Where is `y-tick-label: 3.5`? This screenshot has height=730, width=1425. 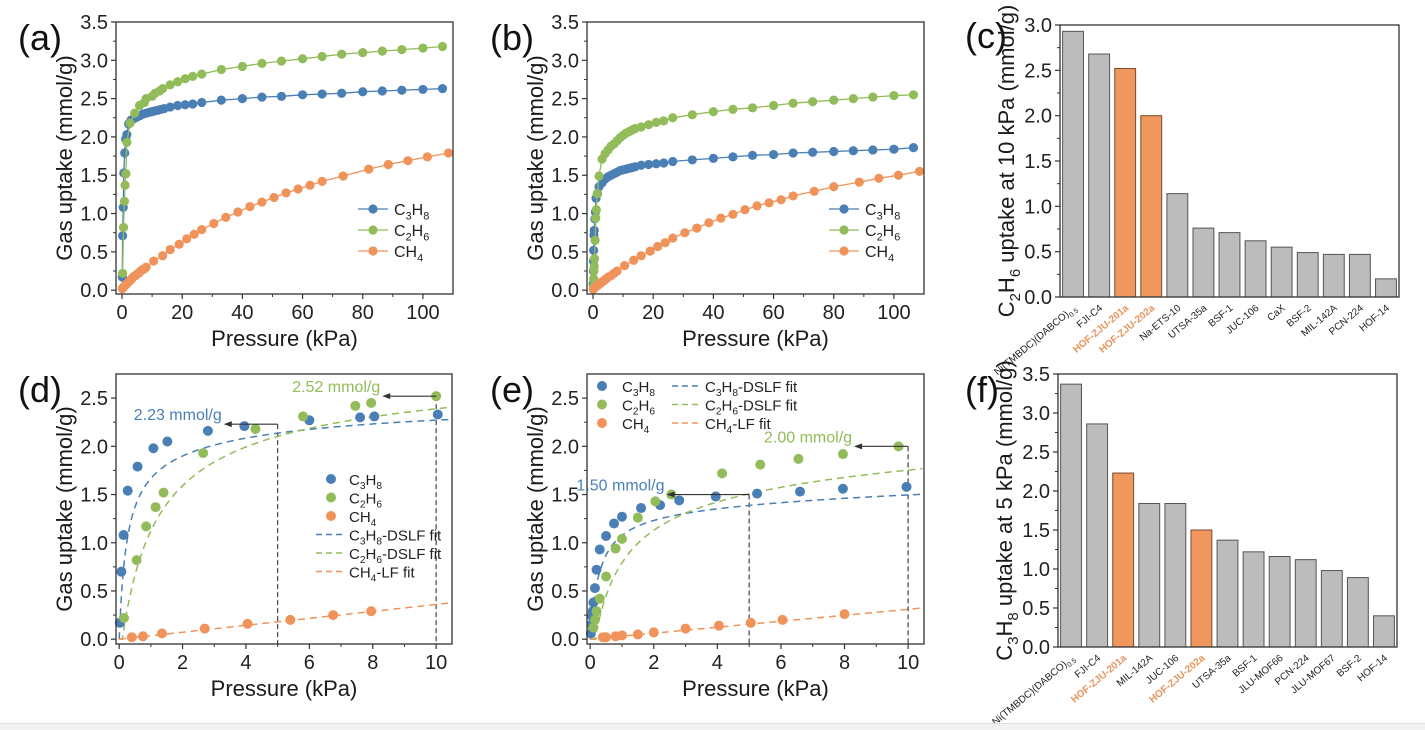 y-tick-label: 3.5 is located at coordinates (565, 23).